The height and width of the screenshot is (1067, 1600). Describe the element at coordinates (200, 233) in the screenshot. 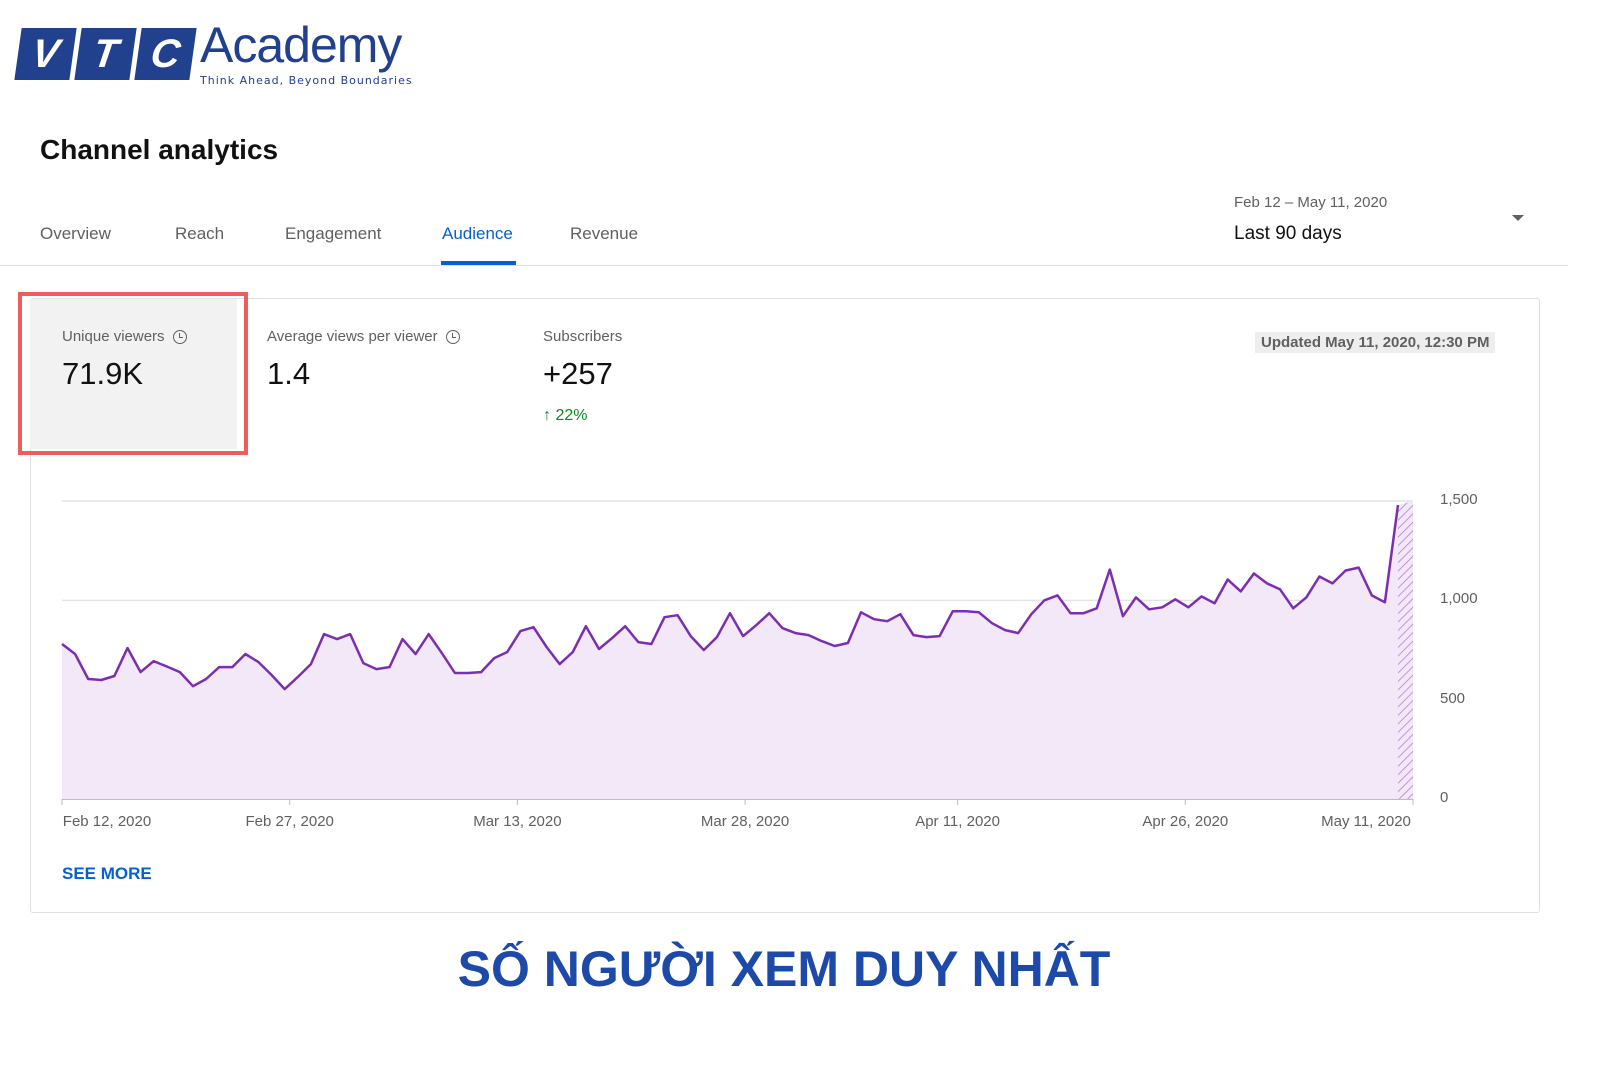

I see `tab-reach: Reach` at that location.